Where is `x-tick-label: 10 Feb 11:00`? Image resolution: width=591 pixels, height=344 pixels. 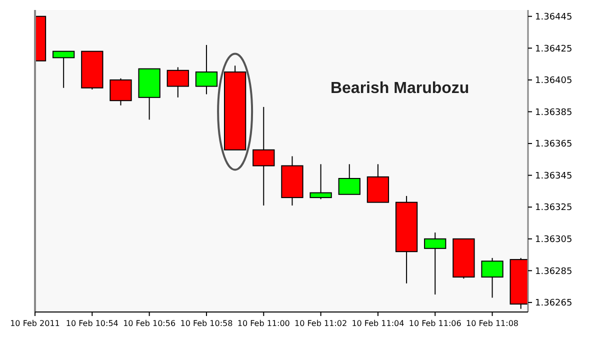
x-tick-label: 10 Feb 11:00 is located at coordinates (263, 323).